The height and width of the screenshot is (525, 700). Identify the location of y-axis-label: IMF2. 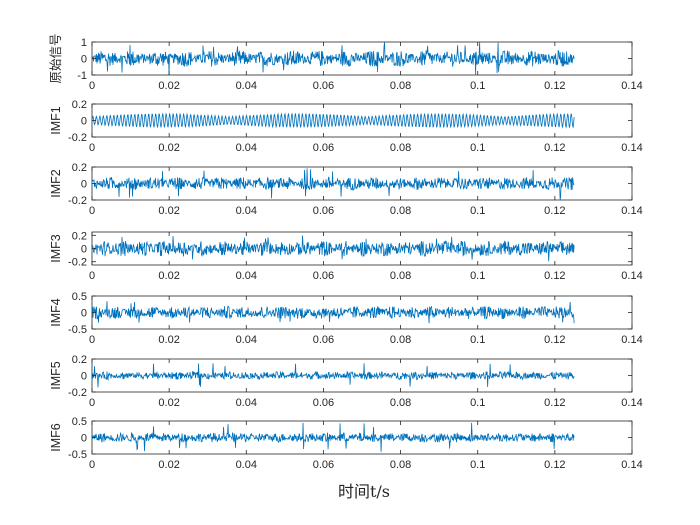
(56, 183).